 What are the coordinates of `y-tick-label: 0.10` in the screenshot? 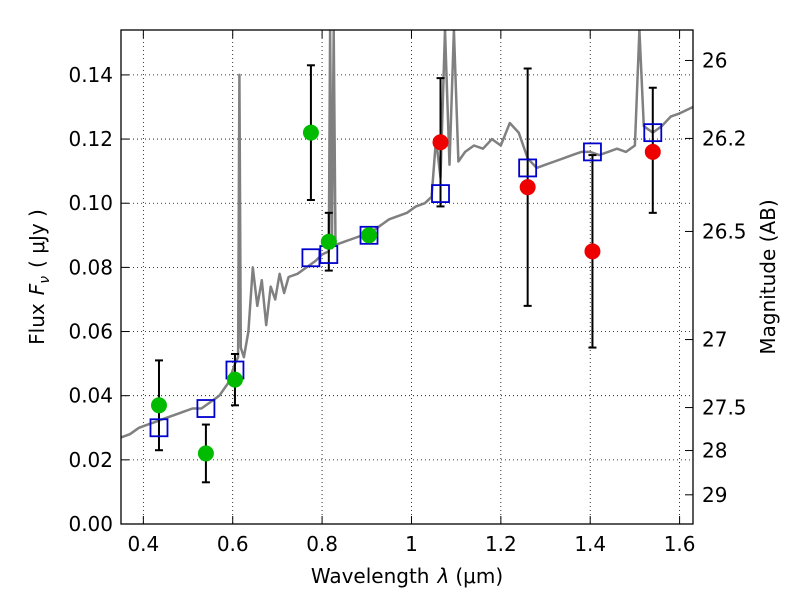 It's located at (90, 203).